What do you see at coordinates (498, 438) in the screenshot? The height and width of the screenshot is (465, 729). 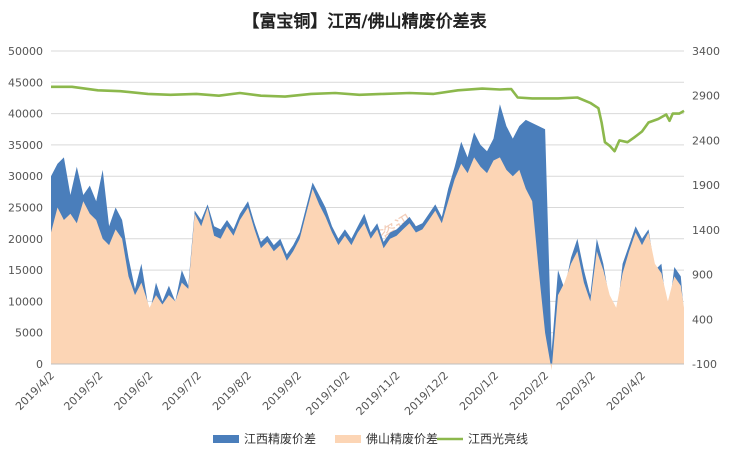 I see `legend-label-jiangxi-bright-wire: 江西光亮线` at bounding box center [498, 438].